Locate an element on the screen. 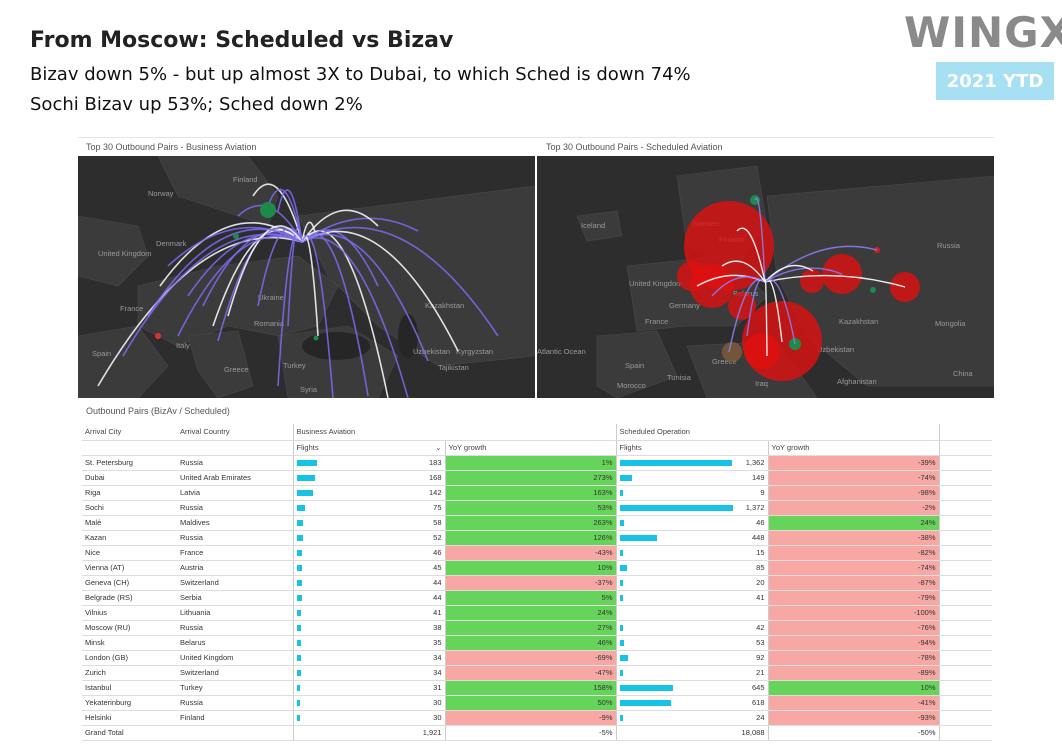 The height and width of the screenshot is (746, 1062). table-row: Dubai United Arab Emirates 168 273% 149 -74% is located at coordinates (537, 478).